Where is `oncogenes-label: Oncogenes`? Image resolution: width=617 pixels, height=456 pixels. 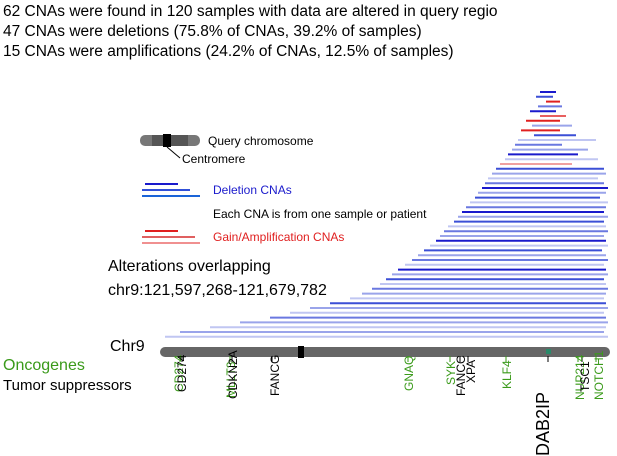
oncogenes-label: Oncogenes is located at coordinates (44, 365).